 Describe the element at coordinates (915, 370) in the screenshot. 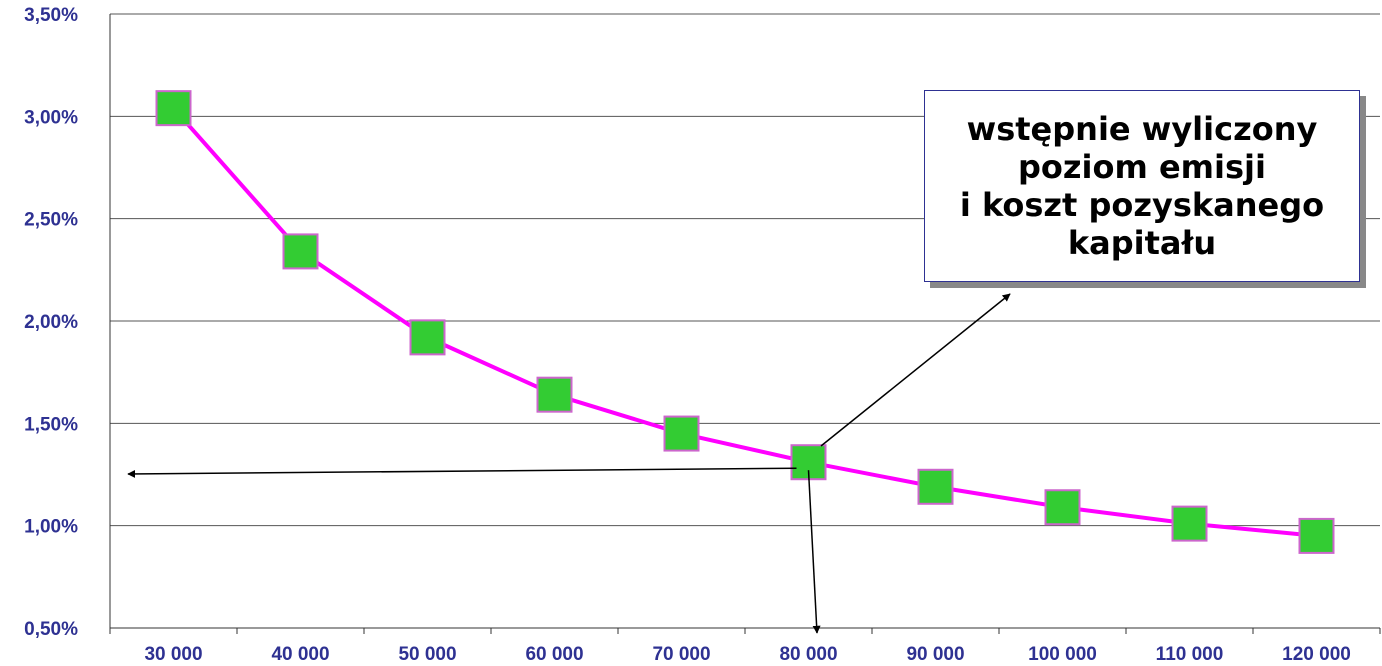

I see `arrow-to-callout` at that location.